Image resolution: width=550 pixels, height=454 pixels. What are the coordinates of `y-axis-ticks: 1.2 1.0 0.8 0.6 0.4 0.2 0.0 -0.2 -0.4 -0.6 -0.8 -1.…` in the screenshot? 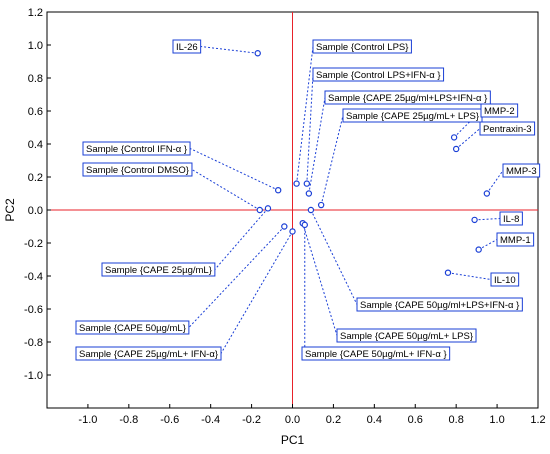 It's located at (37, 194).